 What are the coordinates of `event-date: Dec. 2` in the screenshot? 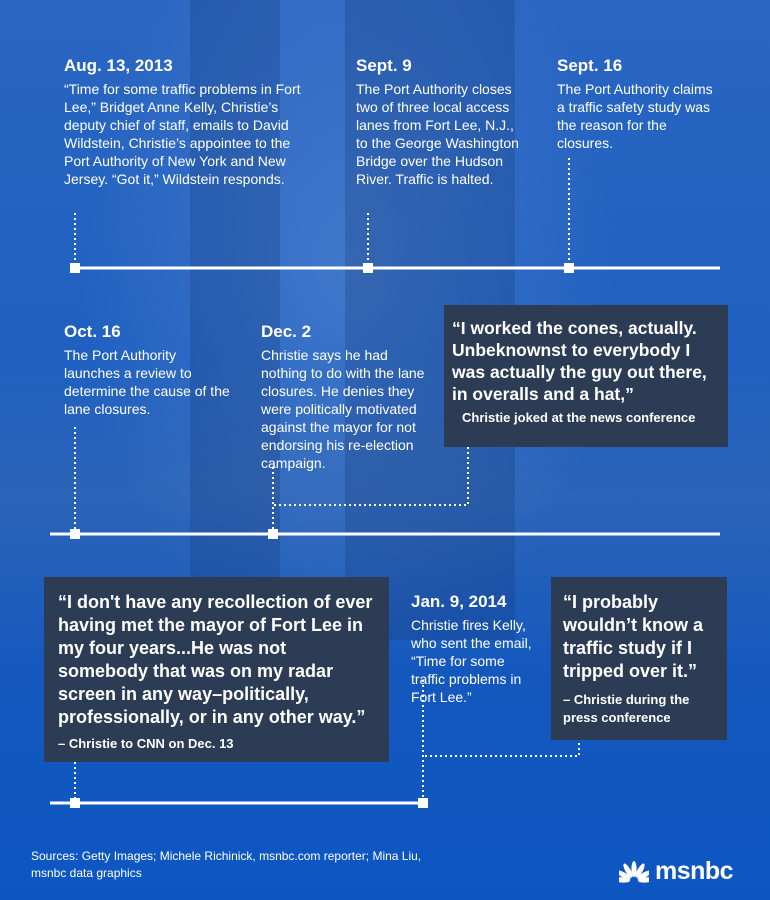 It's located at (286, 331).